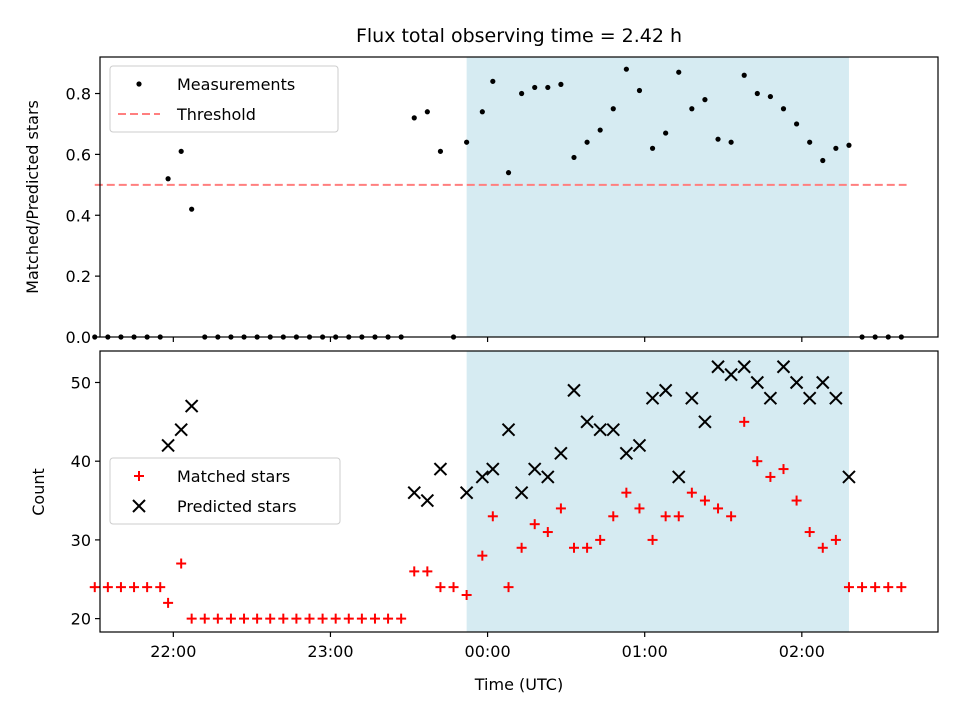  What do you see at coordinates (508, 434) in the screenshot?
I see `predicted-star-points` at bounding box center [508, 434].